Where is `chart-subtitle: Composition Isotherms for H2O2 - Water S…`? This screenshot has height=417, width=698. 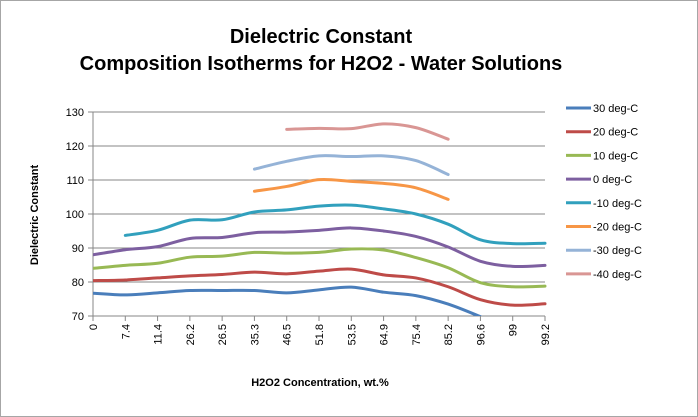
chart-subtitle: Composition Isotherms for H2O2 - Water S… is located at coordinates (321, 64).